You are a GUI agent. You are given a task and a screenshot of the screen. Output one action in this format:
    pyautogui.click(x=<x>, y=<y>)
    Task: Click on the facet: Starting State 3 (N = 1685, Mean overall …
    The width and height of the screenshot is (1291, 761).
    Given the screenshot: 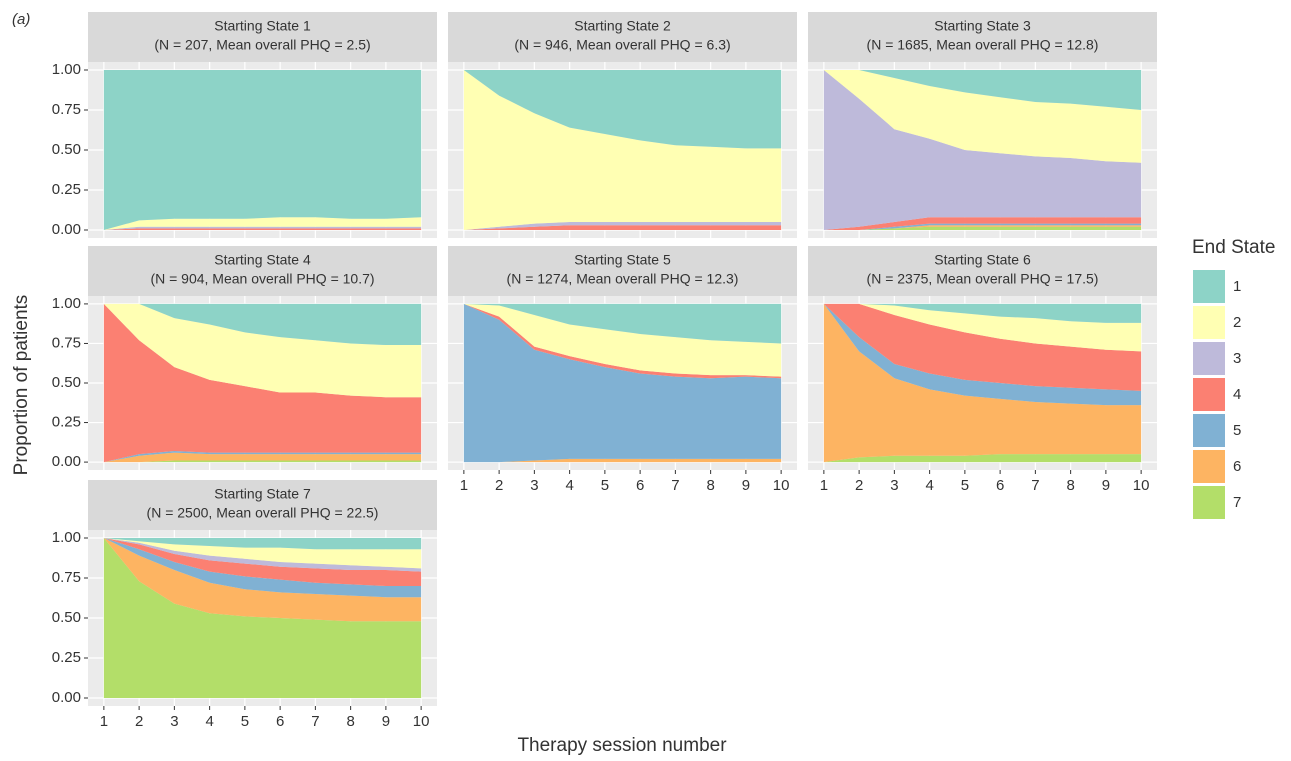 What is the action you would take?
    pyautogui.click(x=982, y=125)
    